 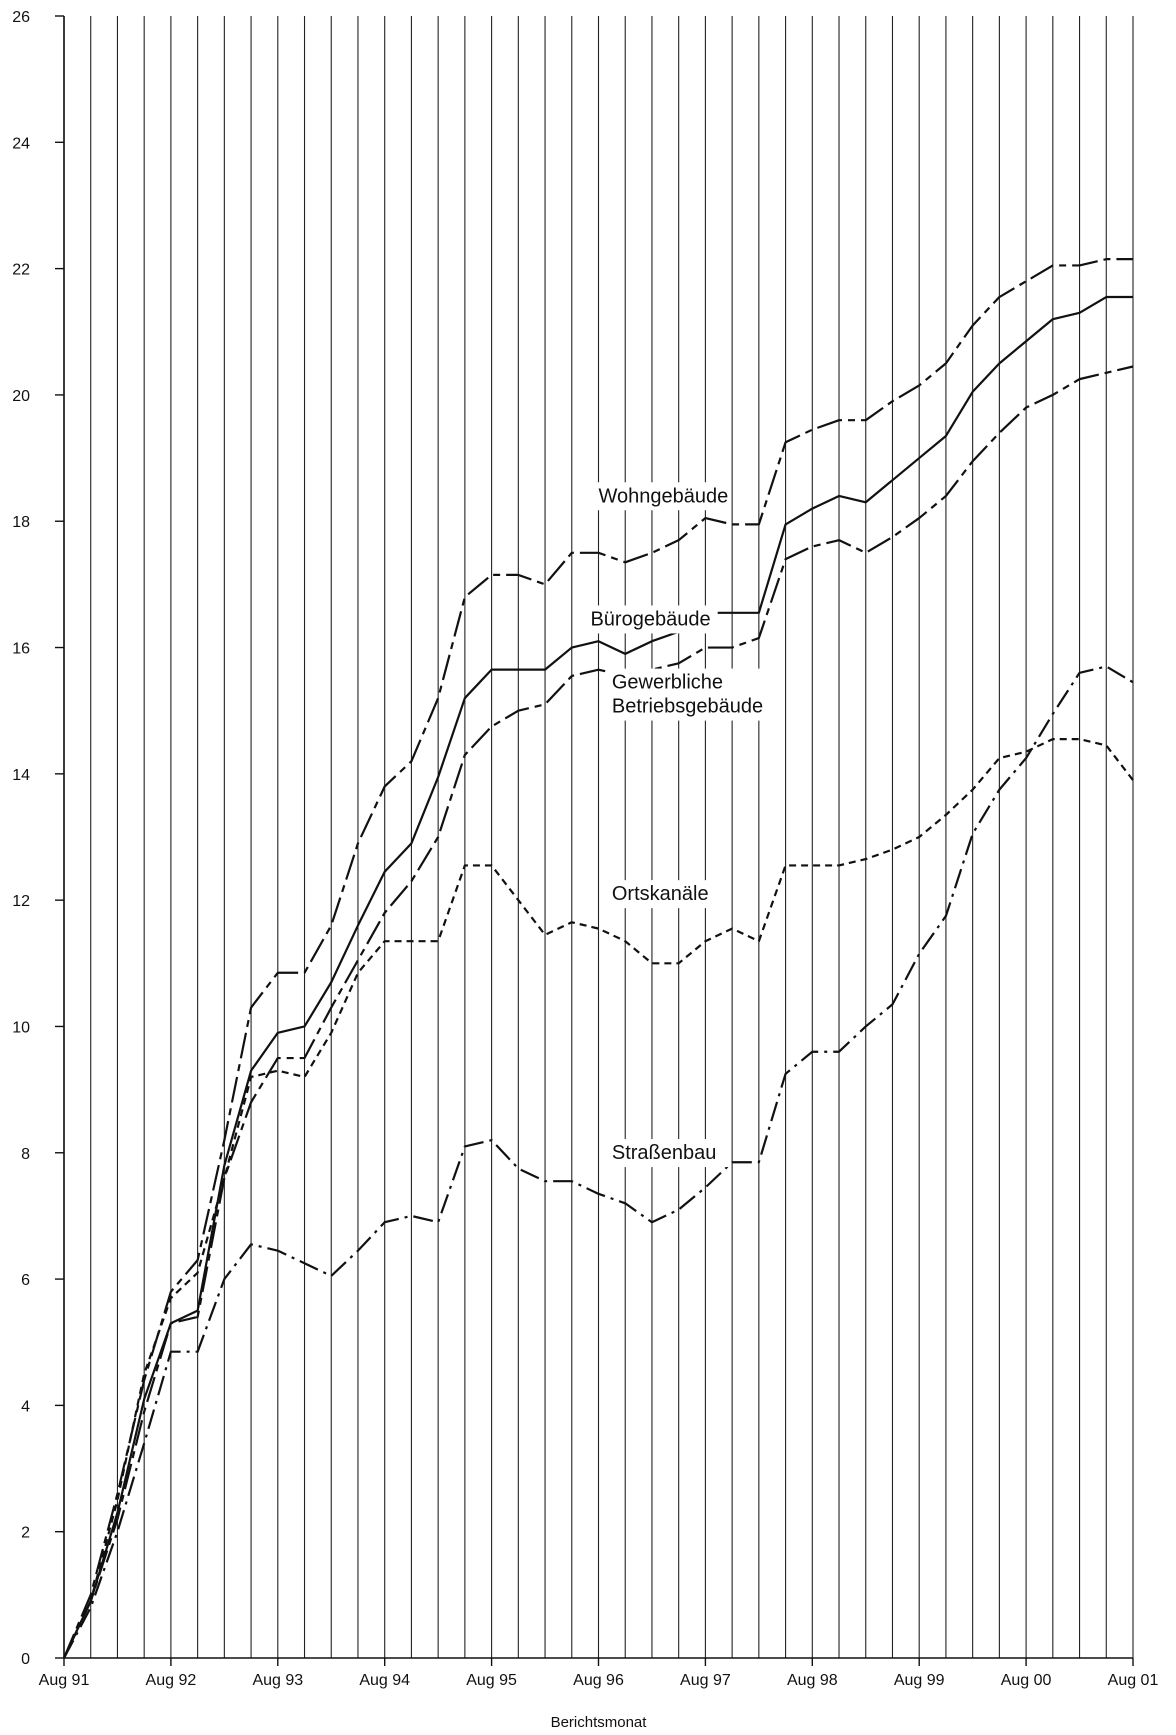 I want to click on y-tick-label: 18, so click(x=21, y=522).